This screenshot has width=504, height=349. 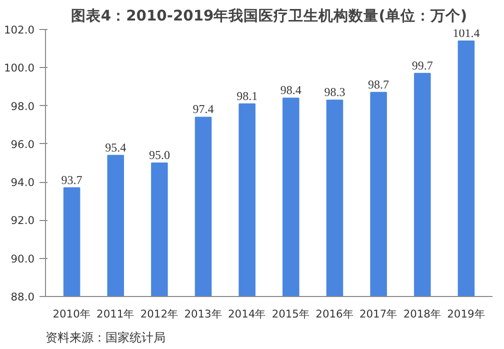 I want to click on x-tick-label: 2011年, so click(x=115, y=314).